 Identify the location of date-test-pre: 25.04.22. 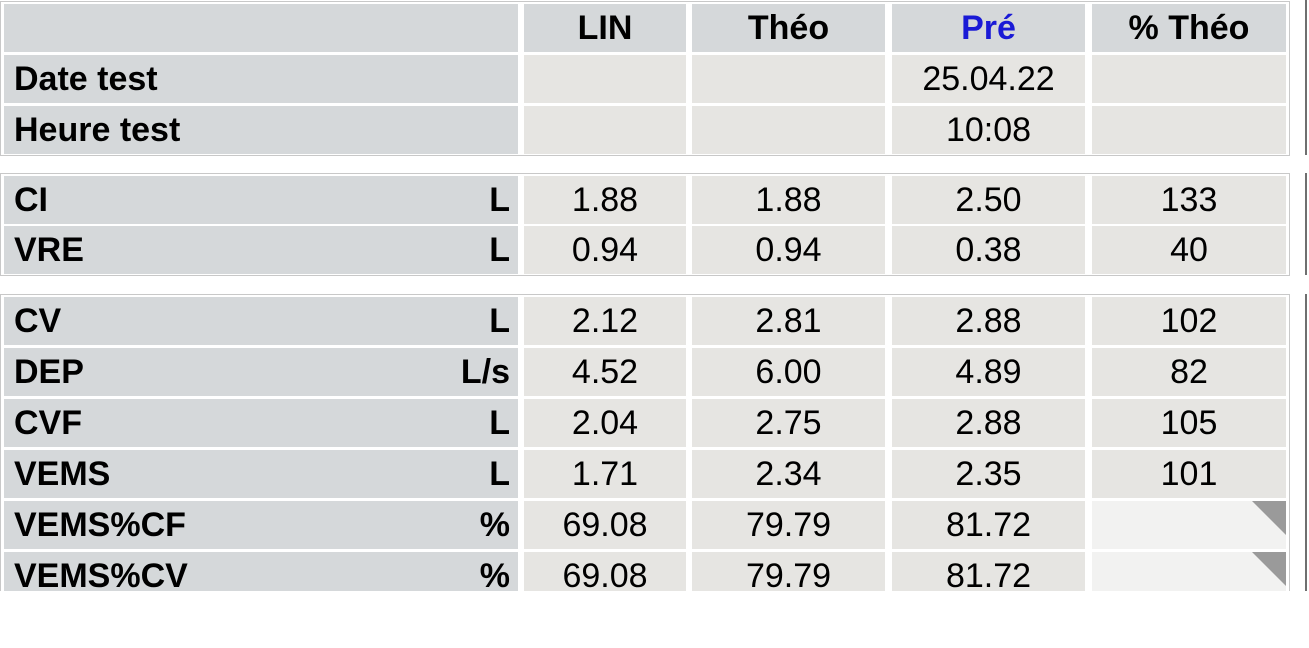
(988, 79).